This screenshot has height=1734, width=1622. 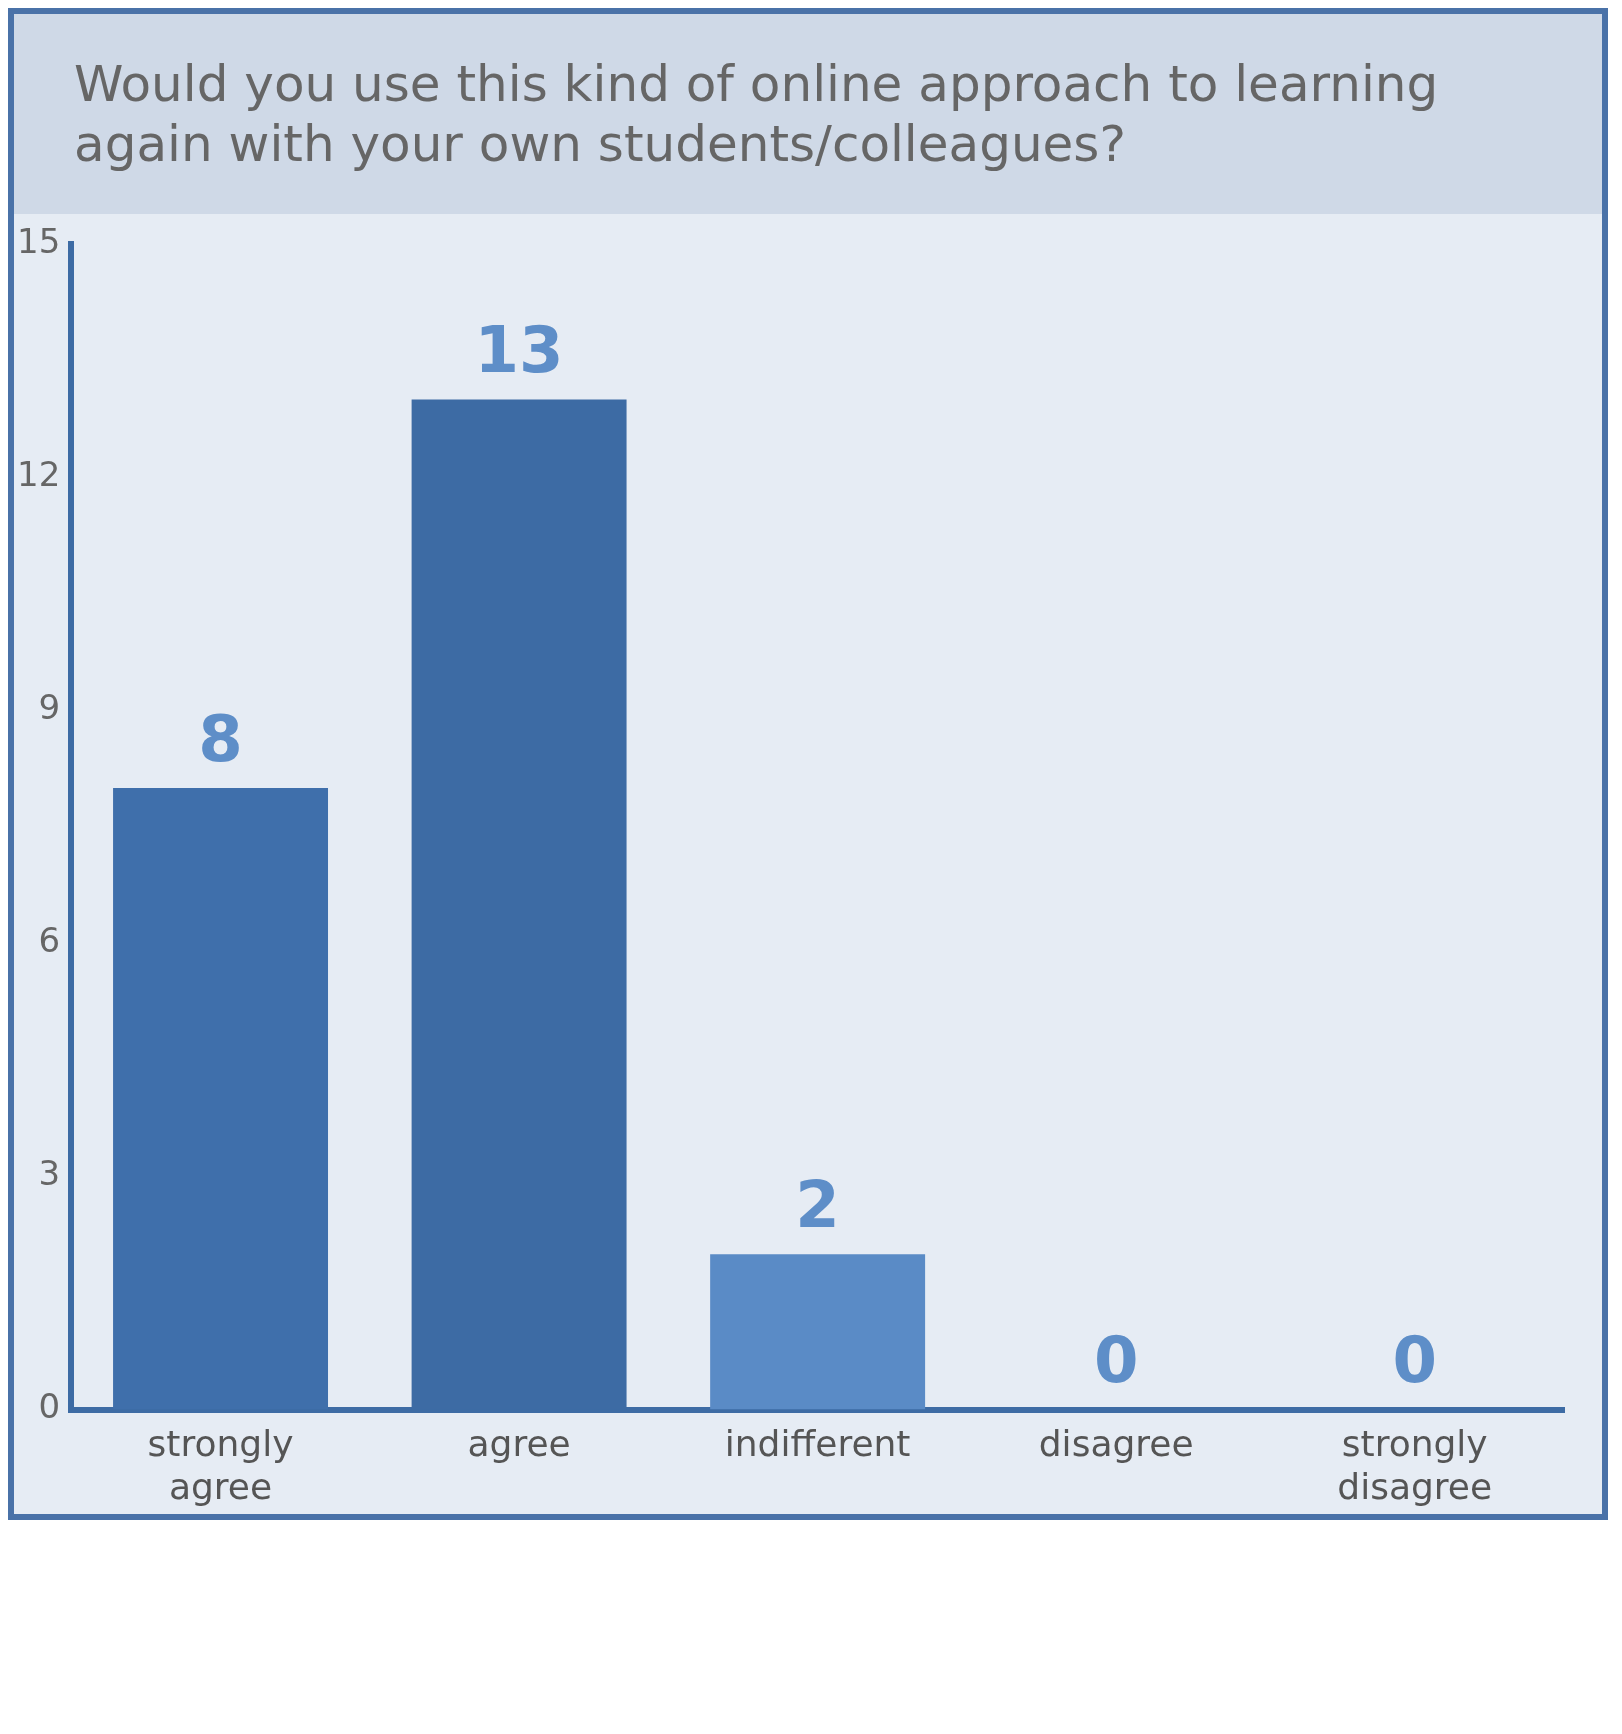 I want to click on y-tick-label: 6, so click(x=49, y=940).